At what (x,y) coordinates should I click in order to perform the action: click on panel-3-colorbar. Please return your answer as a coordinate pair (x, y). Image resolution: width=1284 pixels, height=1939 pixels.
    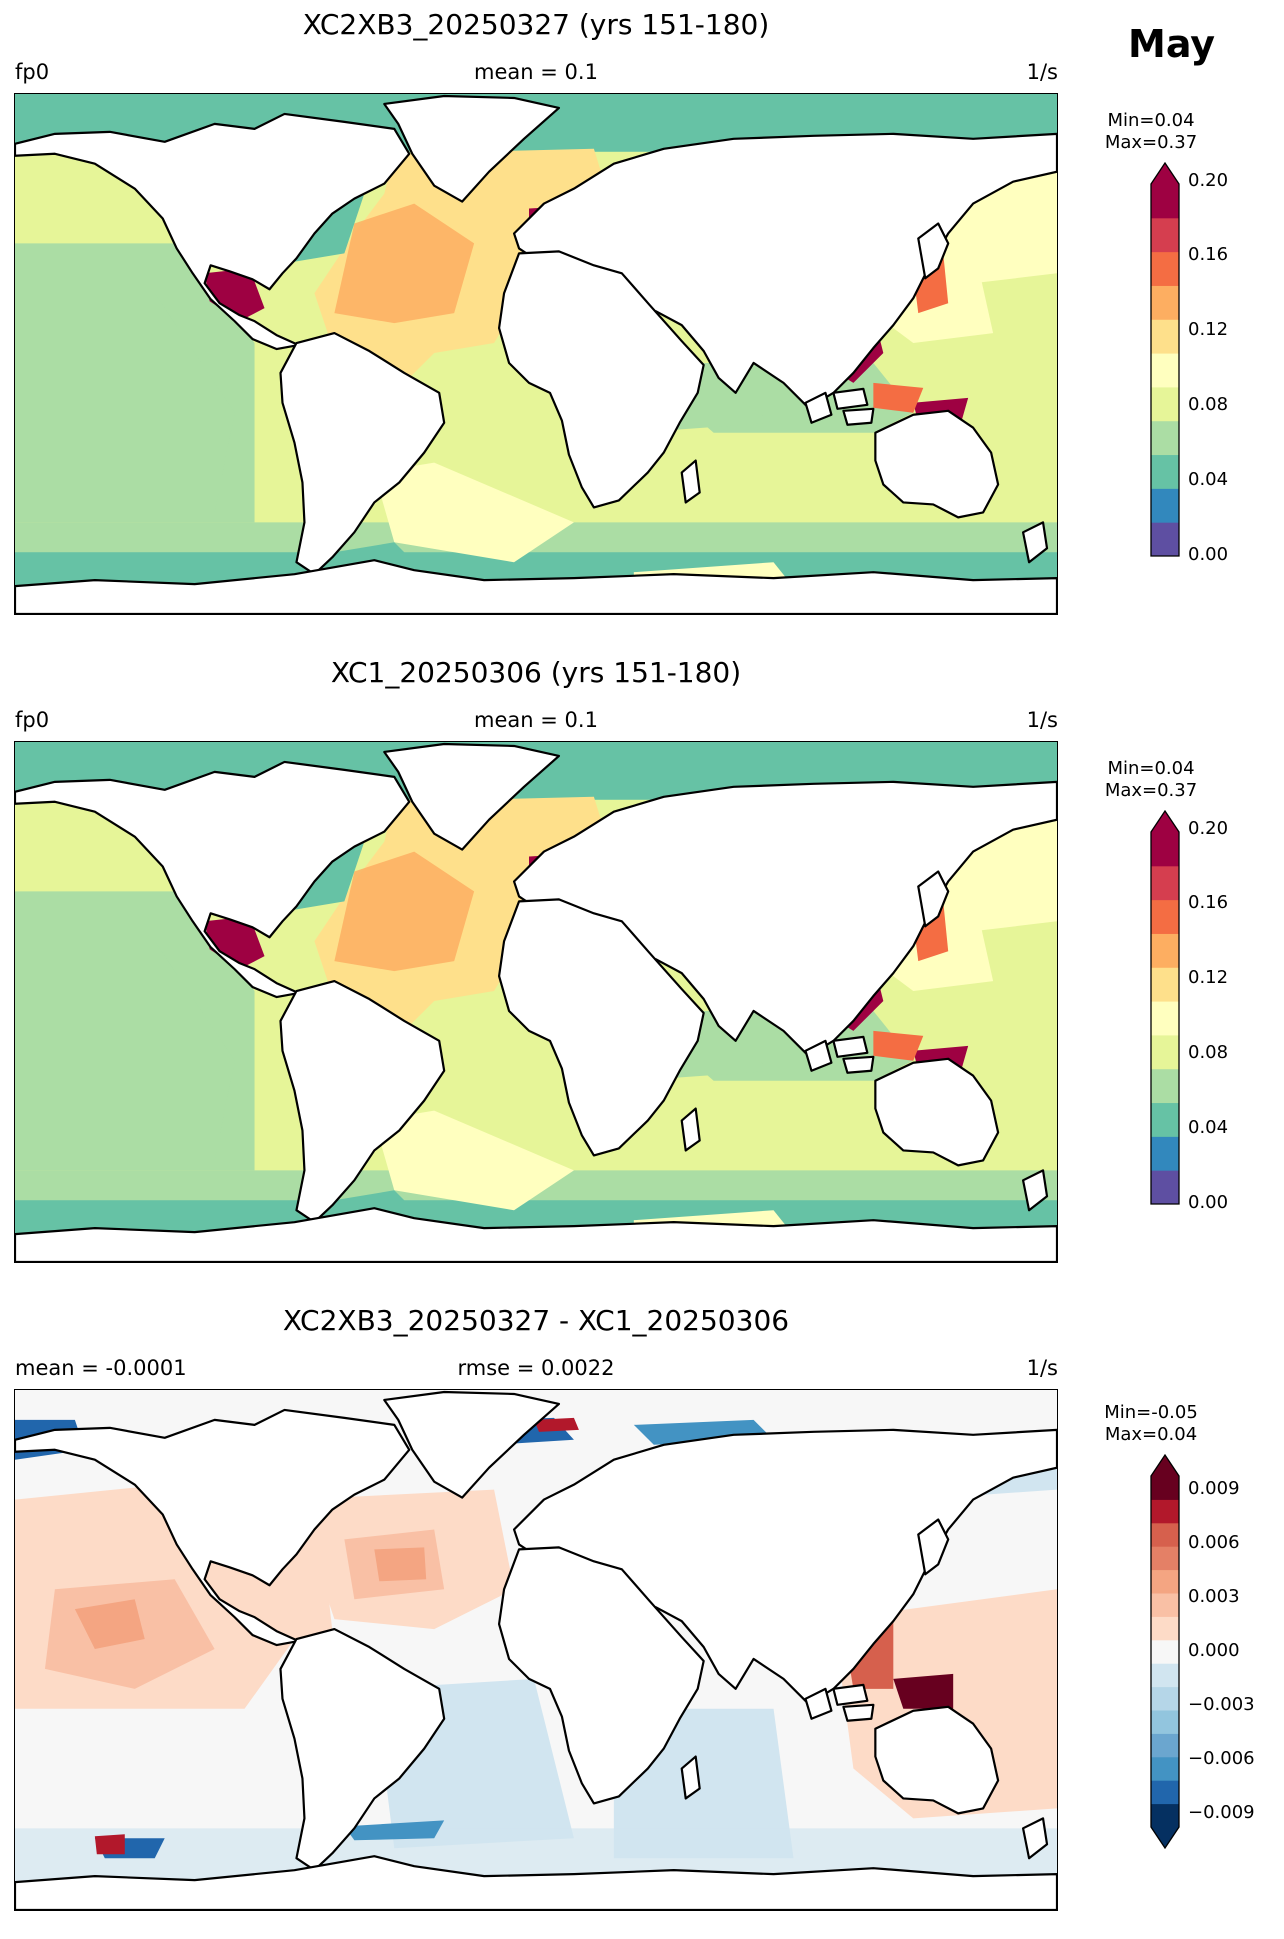
    Looking at the image, I should click on (1165, 1651).